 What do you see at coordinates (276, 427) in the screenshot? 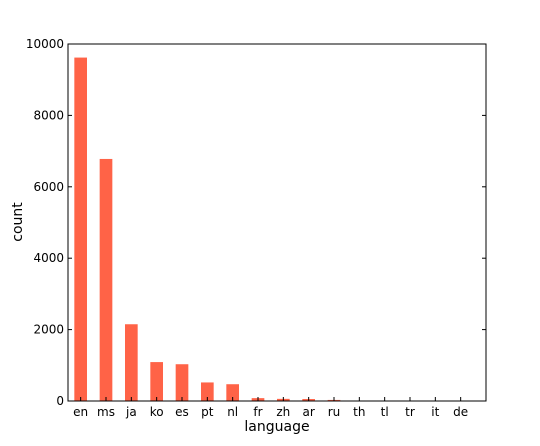
I see `x-axis-label: language` at bounding box center [276, 427].